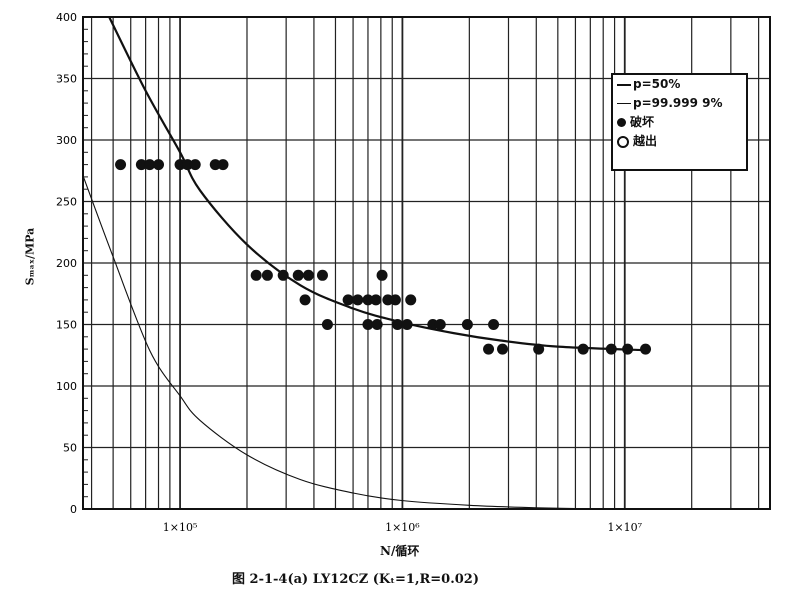 Image resolution: width=800 pixels, height=597 pixels. What do you see at coordinates (66, 325) in the screenshot?
I see `y-tick-label: 150` at bounding box center [66, 325].